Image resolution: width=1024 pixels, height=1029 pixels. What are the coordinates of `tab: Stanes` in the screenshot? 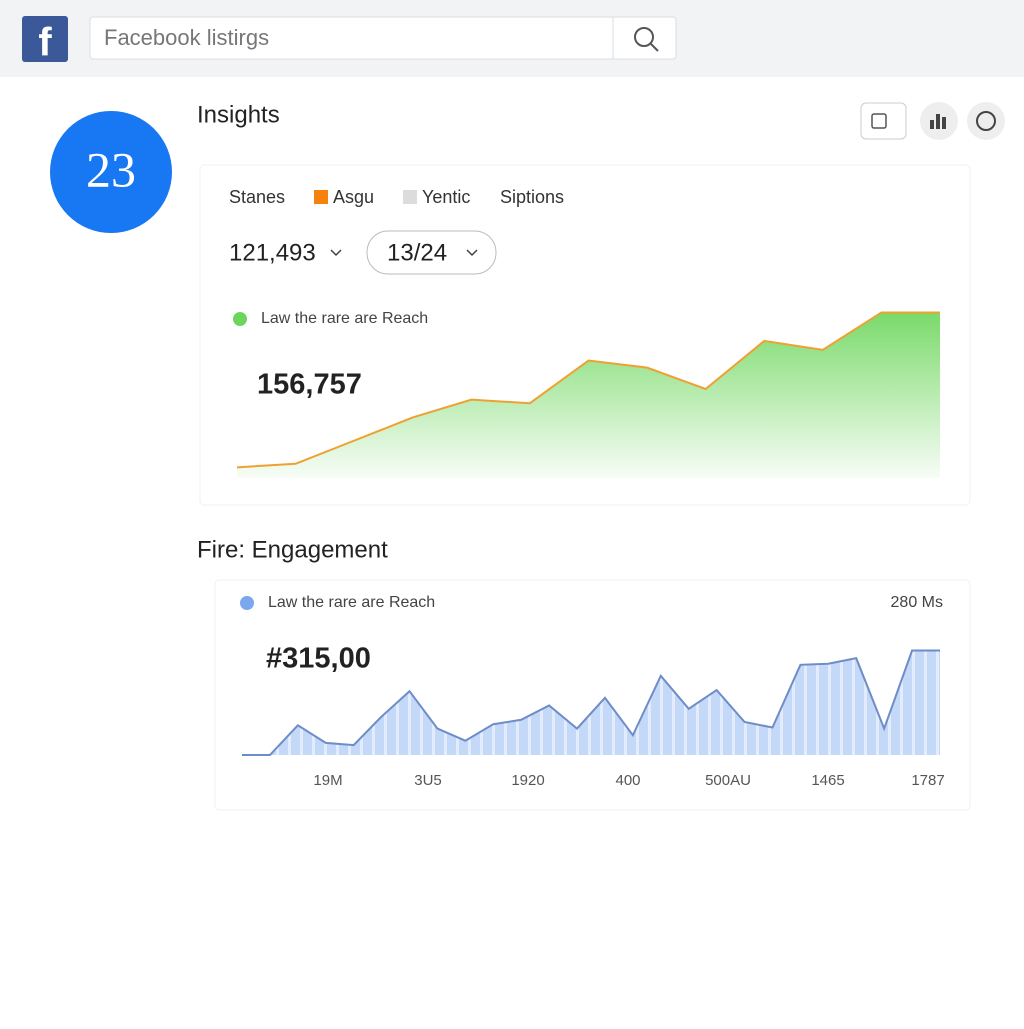 It's located at (257, 197).